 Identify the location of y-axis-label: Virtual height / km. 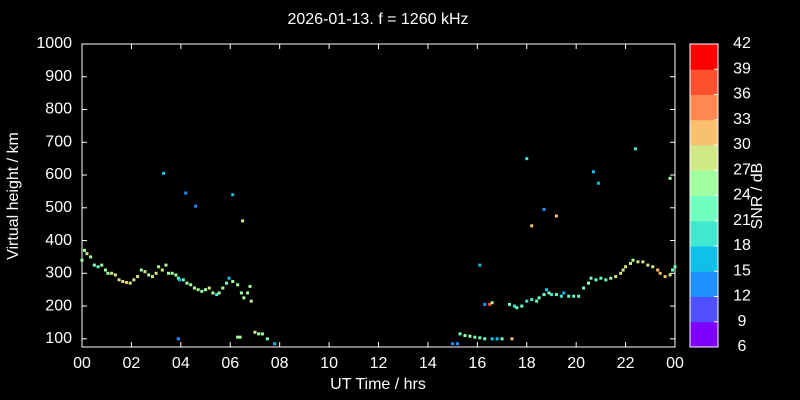
(13, 196).